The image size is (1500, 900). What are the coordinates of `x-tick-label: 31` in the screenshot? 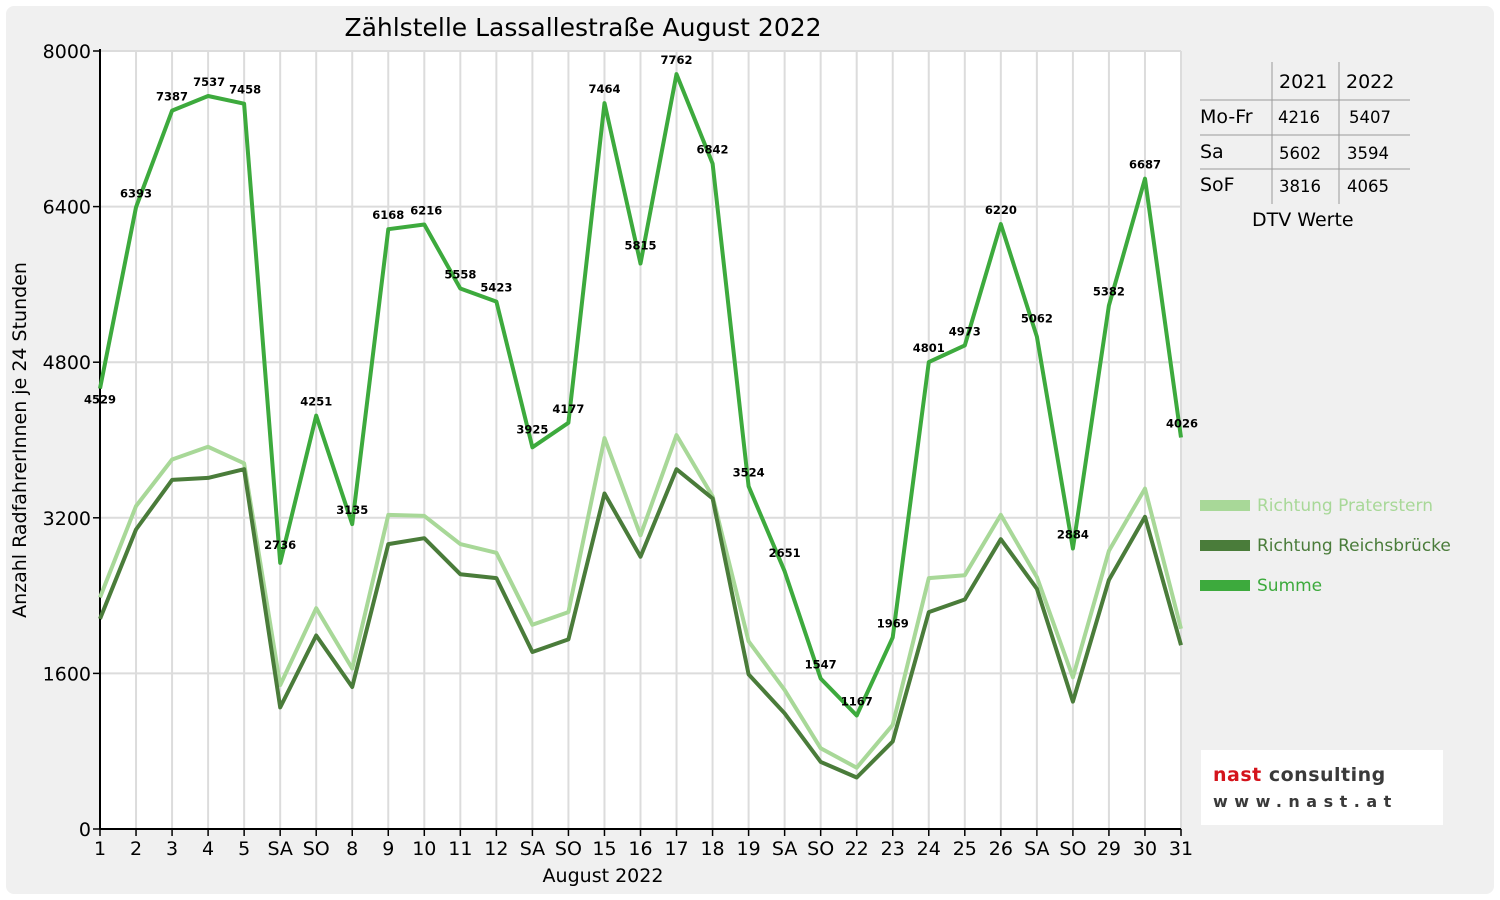 It's located at (1181, 849).